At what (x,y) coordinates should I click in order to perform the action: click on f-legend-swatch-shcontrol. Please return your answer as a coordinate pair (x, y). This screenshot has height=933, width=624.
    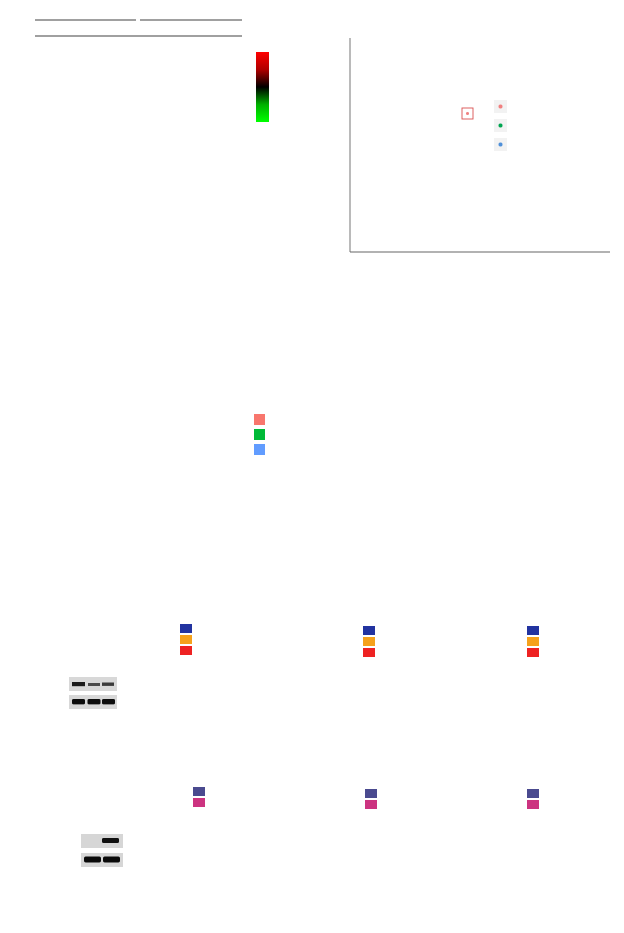
    Looking at the image, I should click on (186, 628).